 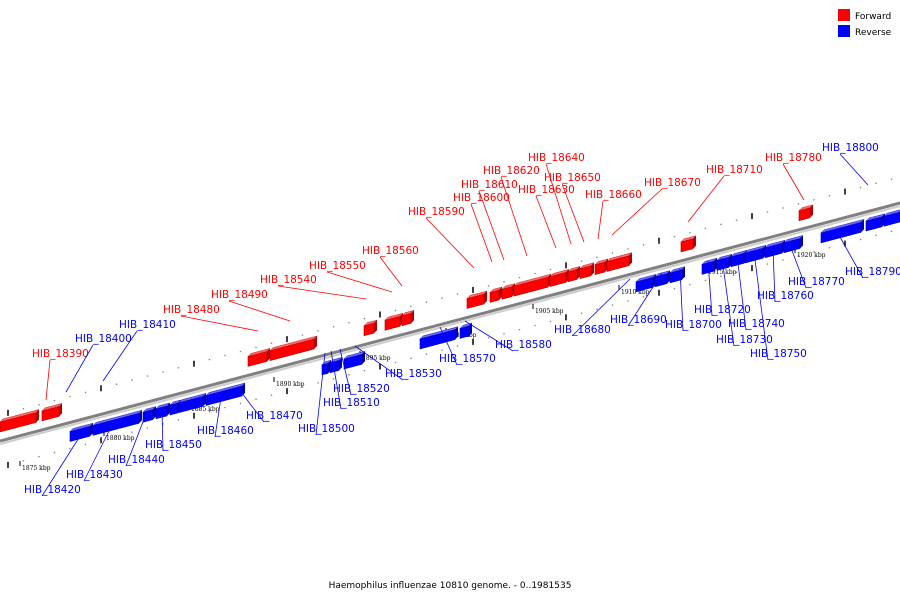 What do you see at coordinates (251, 305) in the screenshot?
I see `gene-label-hib-18490: HIB_18490` at bounding box center [251, 305].